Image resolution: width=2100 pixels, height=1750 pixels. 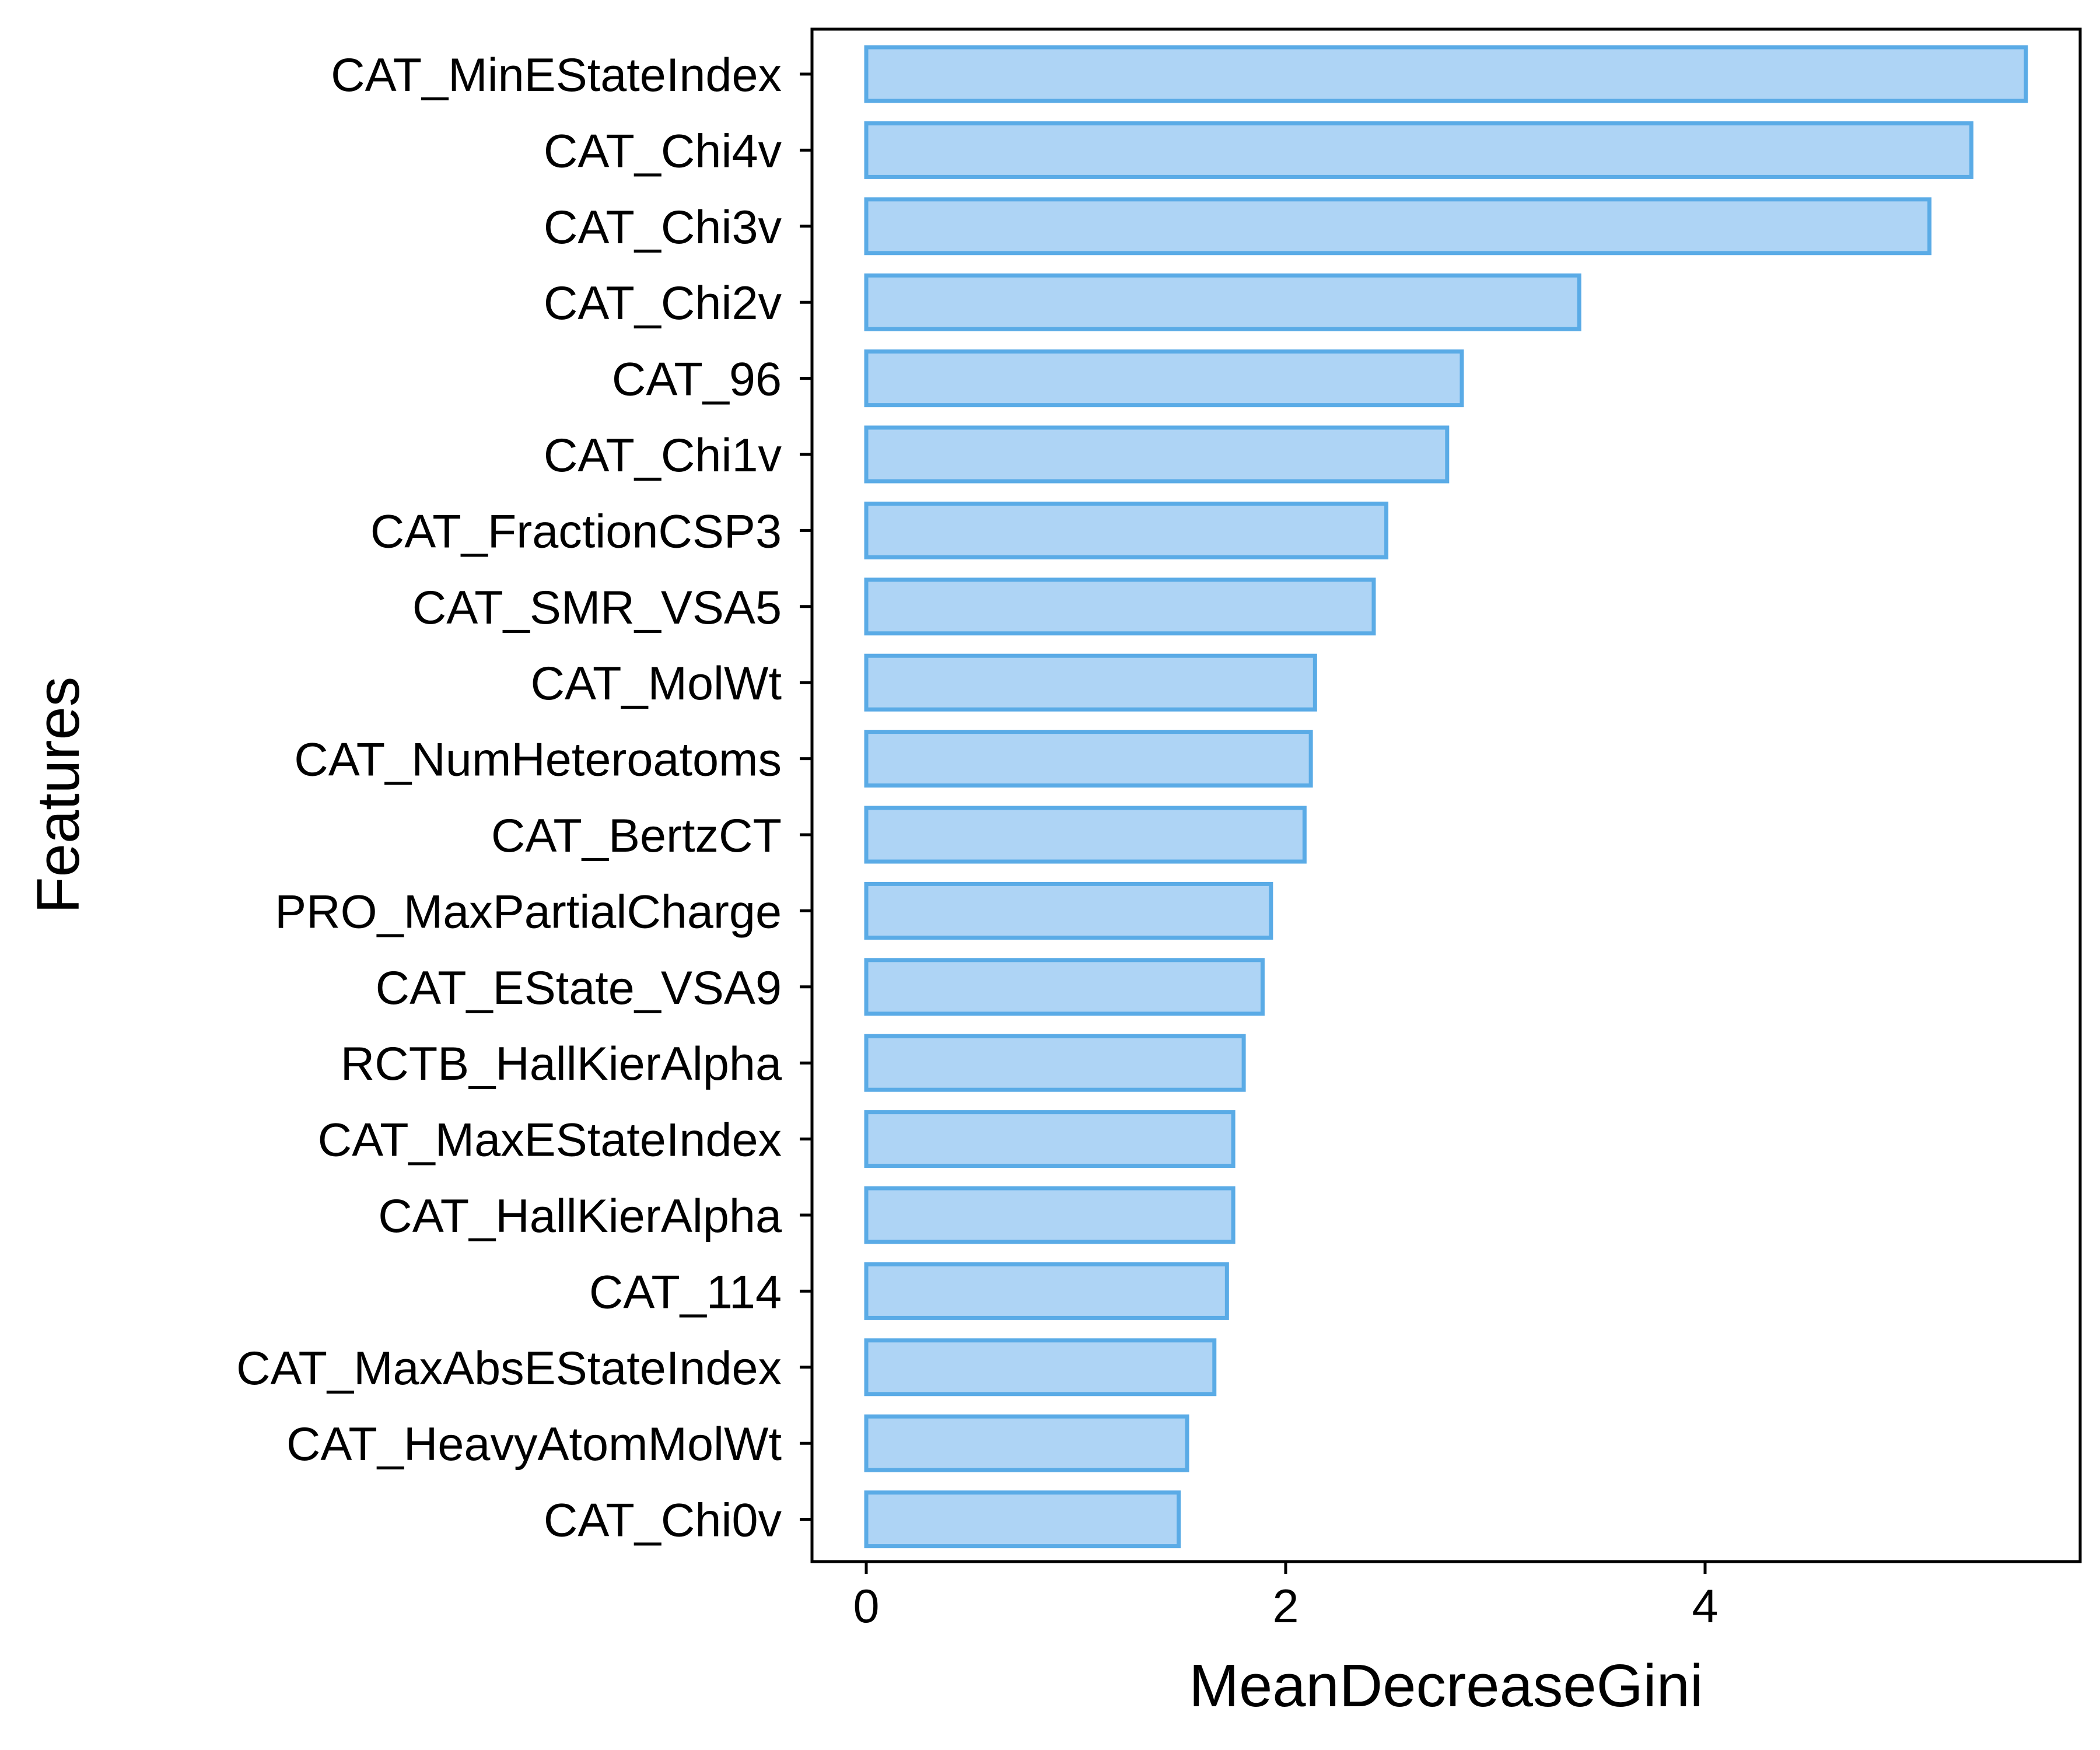 What do you see at coordinates (663, 455) in the screenshot?
I see `y-tick-label: CAT_Chi1v` at bounding box center [663, 455].